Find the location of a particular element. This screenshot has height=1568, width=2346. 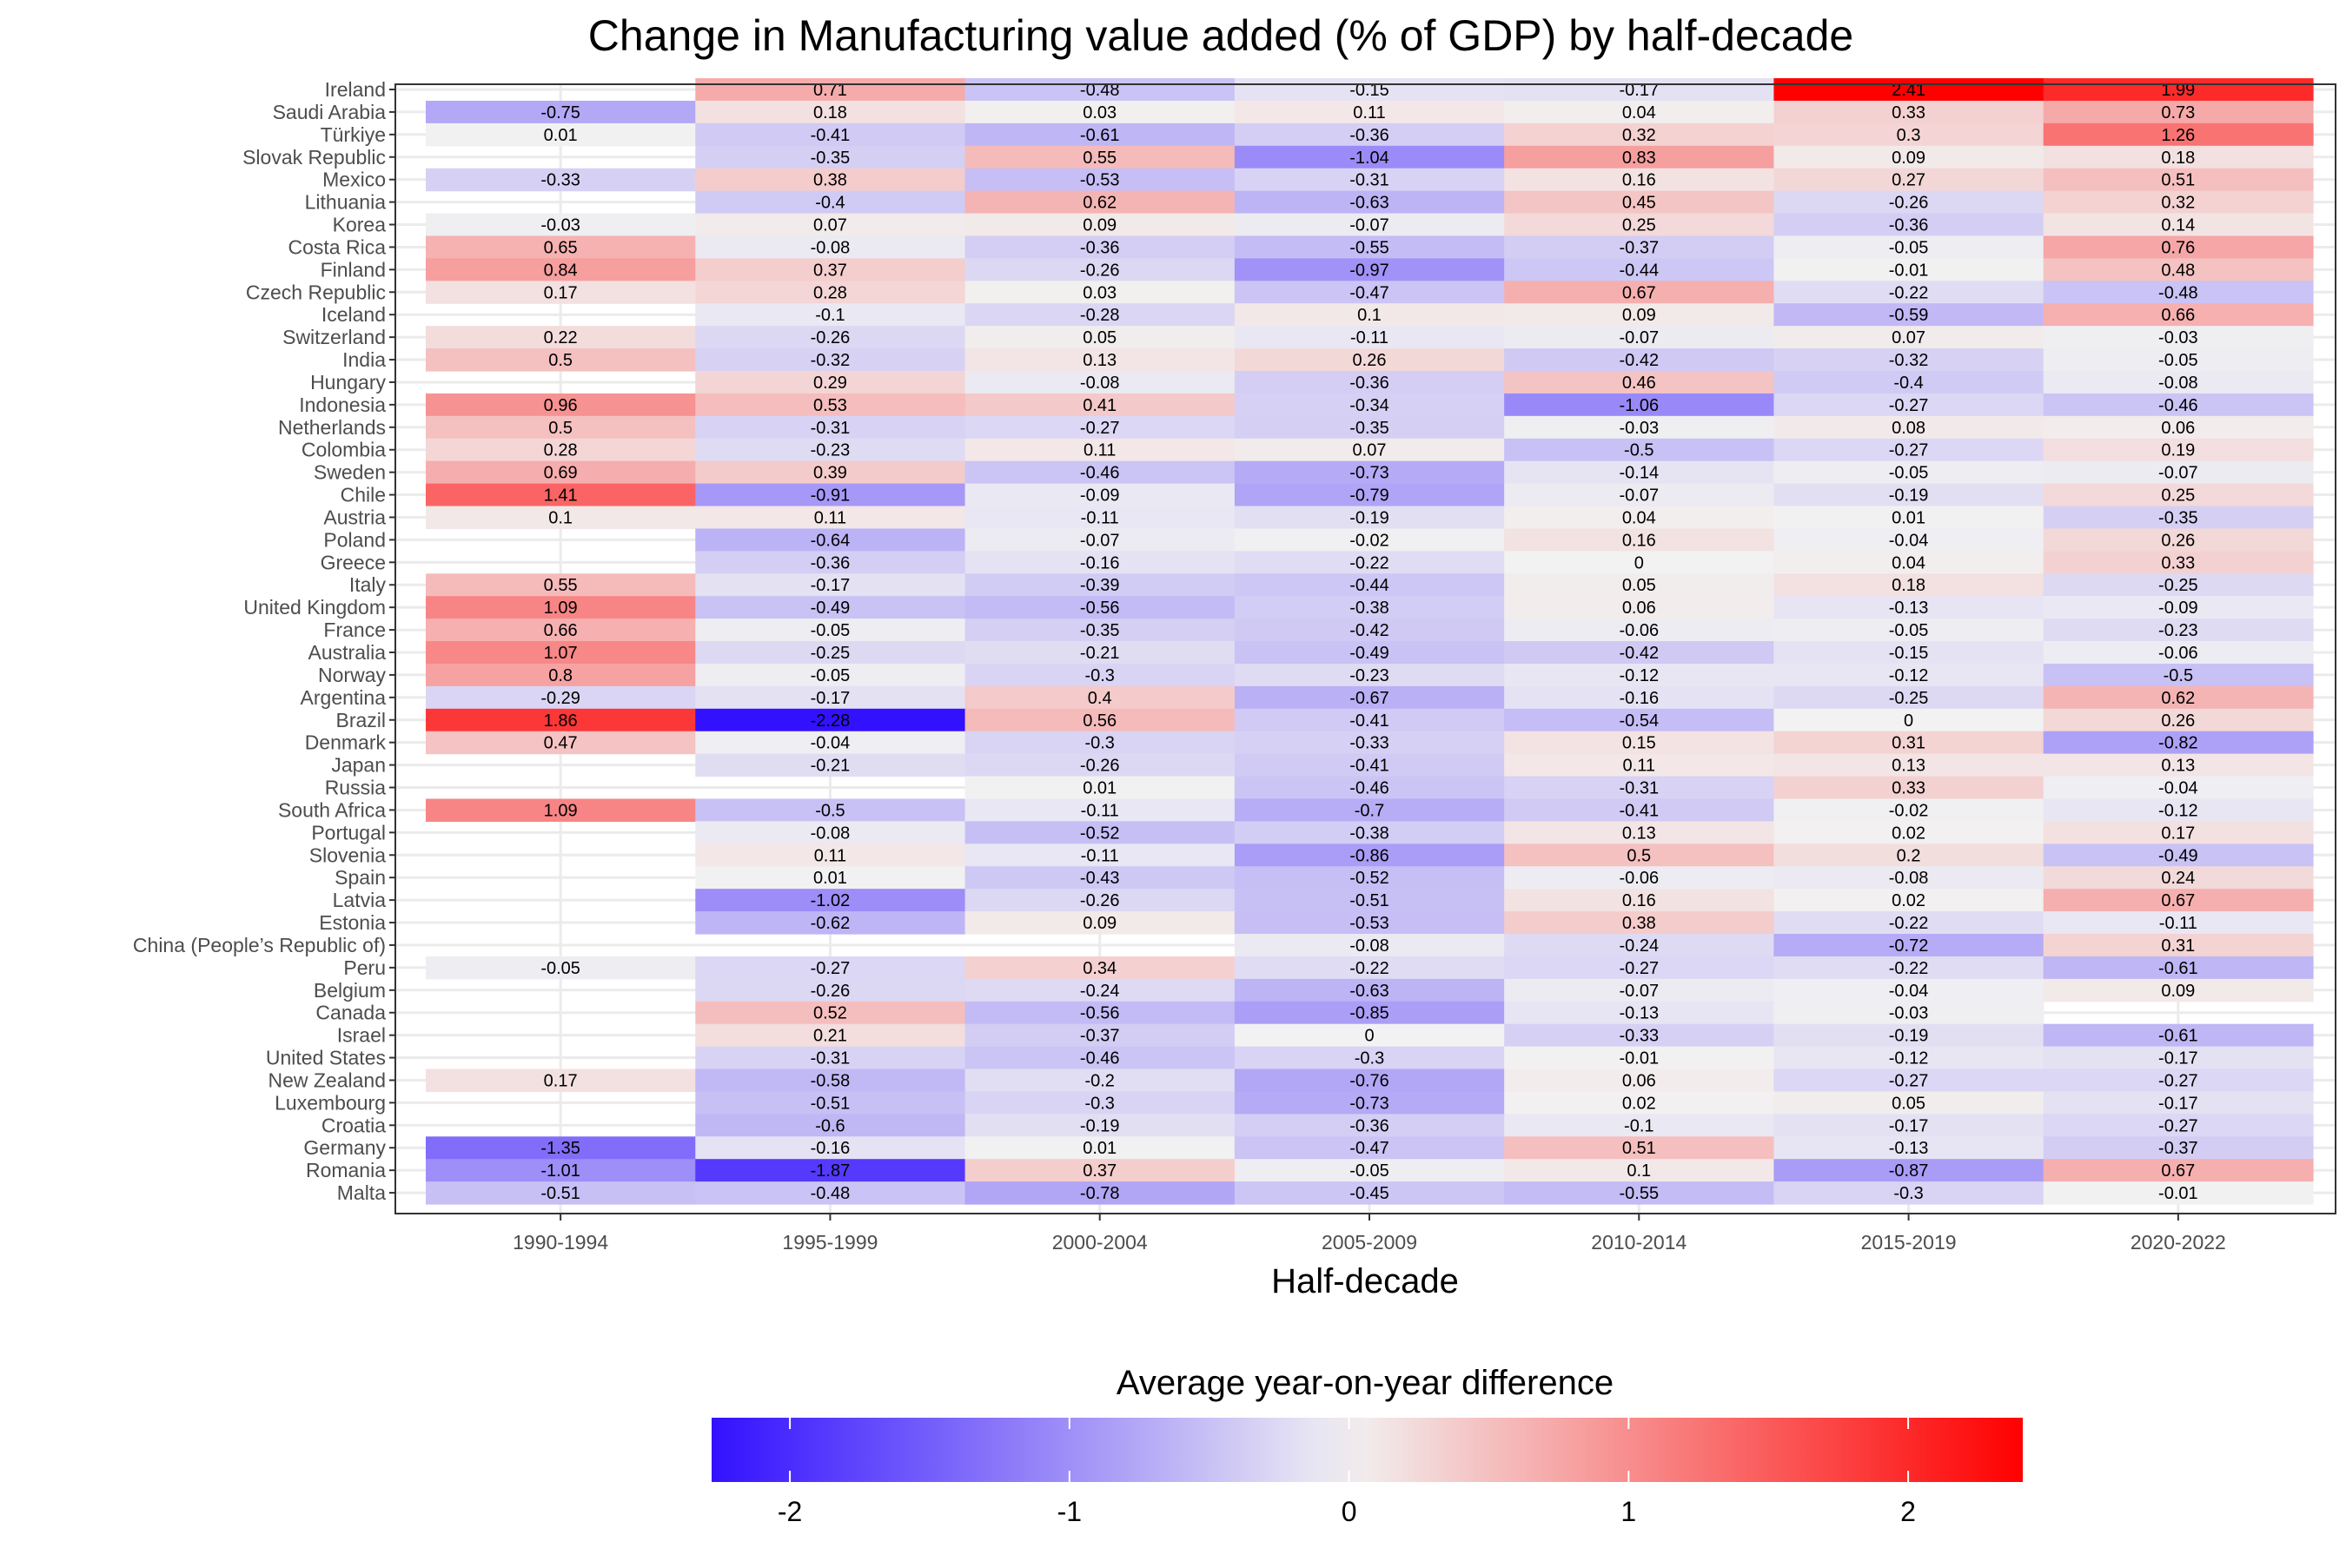

y-tick-label: Australia is located at coordinates (348, 652).